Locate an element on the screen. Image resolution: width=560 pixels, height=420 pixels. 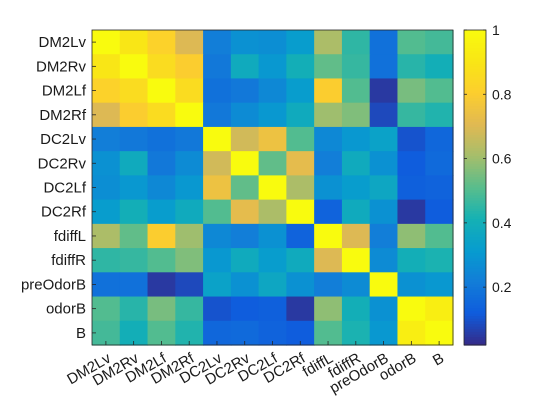
y-axis-tick-label: fdiffL is located at coordinates (70, 236).